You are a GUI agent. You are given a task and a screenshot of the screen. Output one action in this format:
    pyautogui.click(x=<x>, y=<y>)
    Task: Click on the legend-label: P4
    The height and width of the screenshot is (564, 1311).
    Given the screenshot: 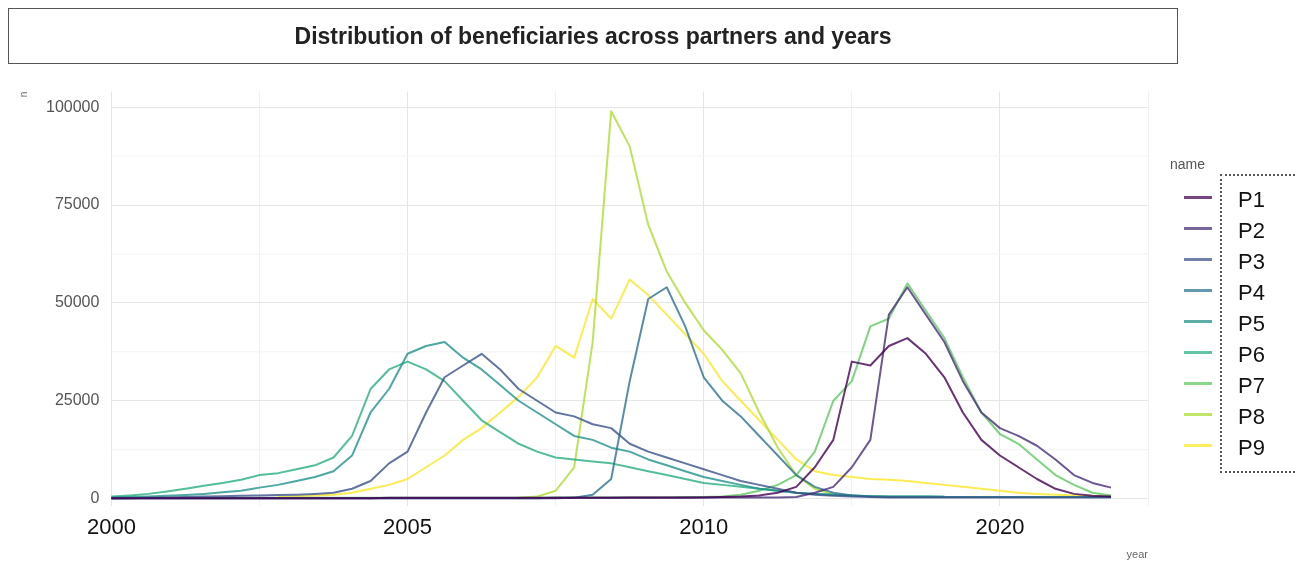 What is the action you would take?
    pyautogui.click(x=1251, y=292)
    